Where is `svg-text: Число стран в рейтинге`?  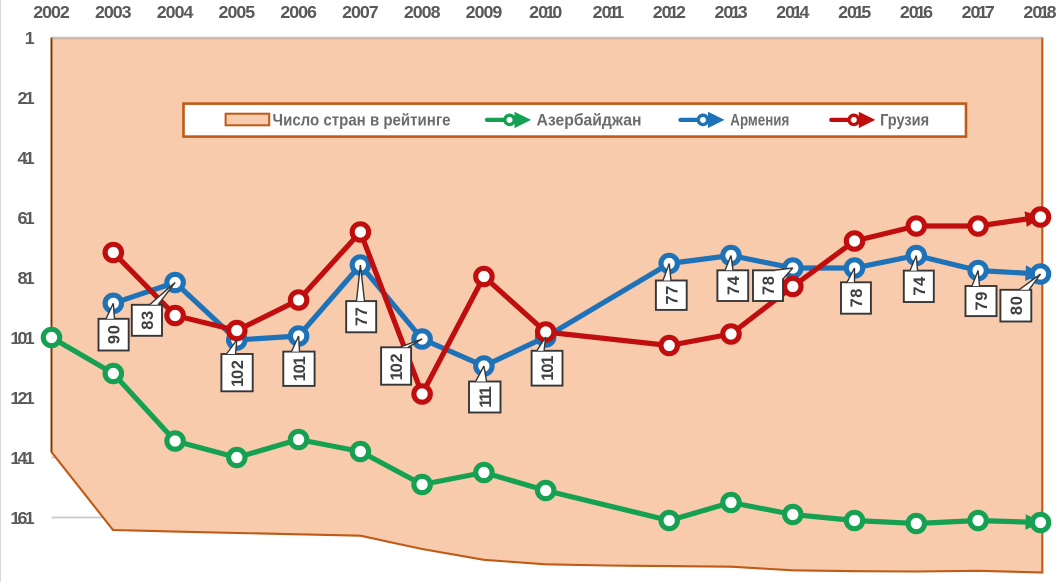
svg-text: Число стран в рейтинге is located at coordinates (362, 120).